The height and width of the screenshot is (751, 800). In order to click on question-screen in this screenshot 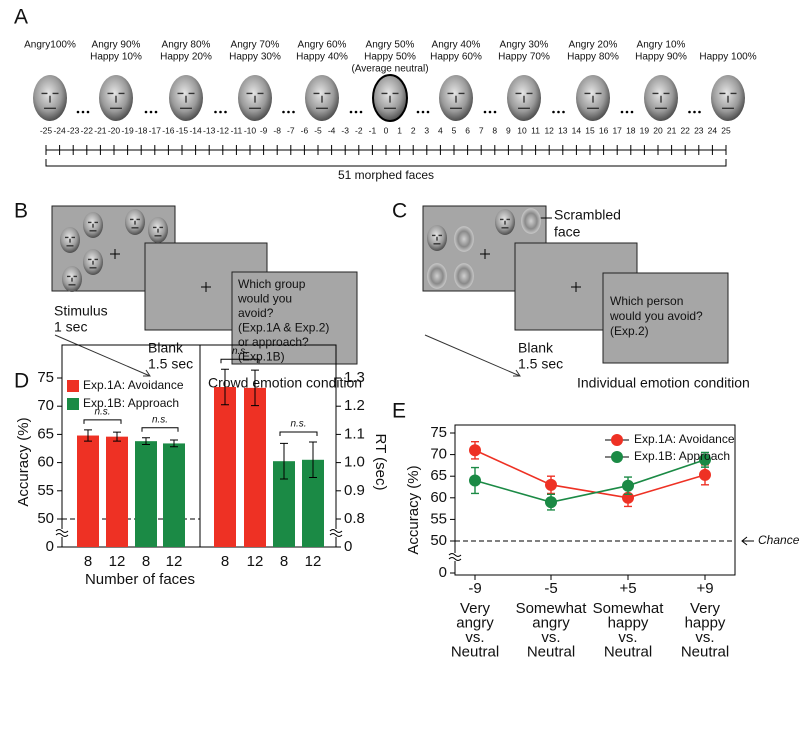, I will do `click(665, 318)`.